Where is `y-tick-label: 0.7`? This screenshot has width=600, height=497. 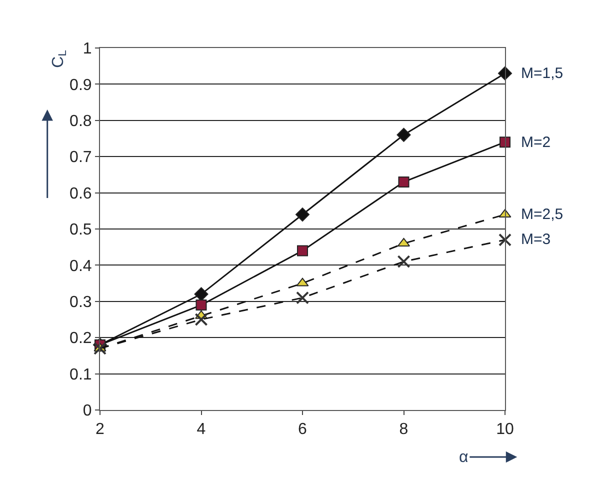 y-tick-label: 0.7 is located at coordinates (81, 157).